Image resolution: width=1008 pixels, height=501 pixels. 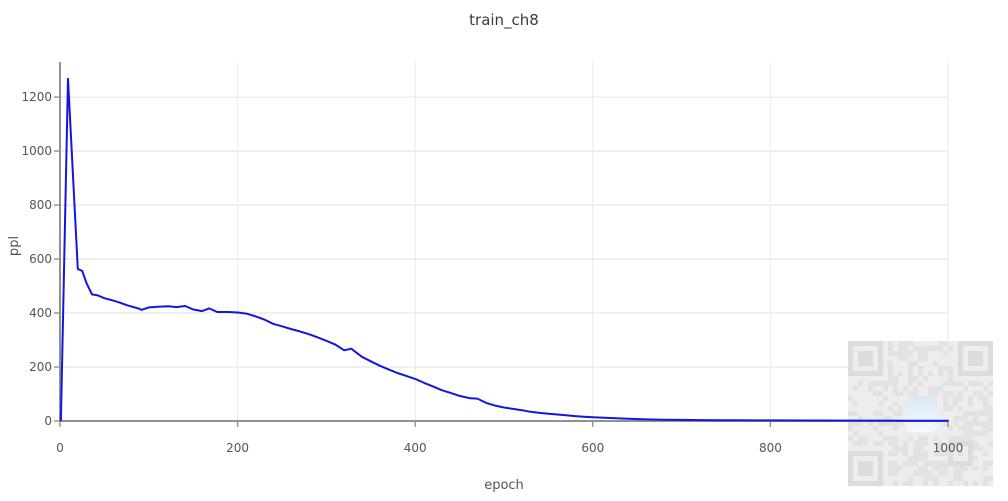 I want to click on y-tick-label: 400, so click(x=40, y=313).